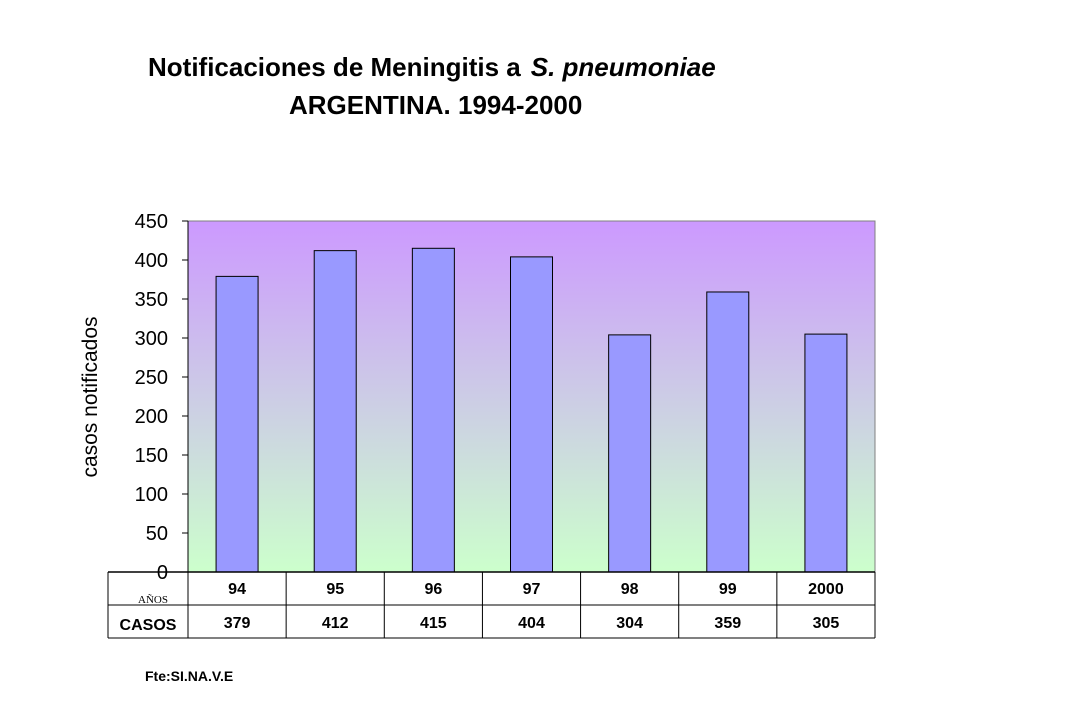  I want to click on y-tick-label: 0, so click(162, 573).